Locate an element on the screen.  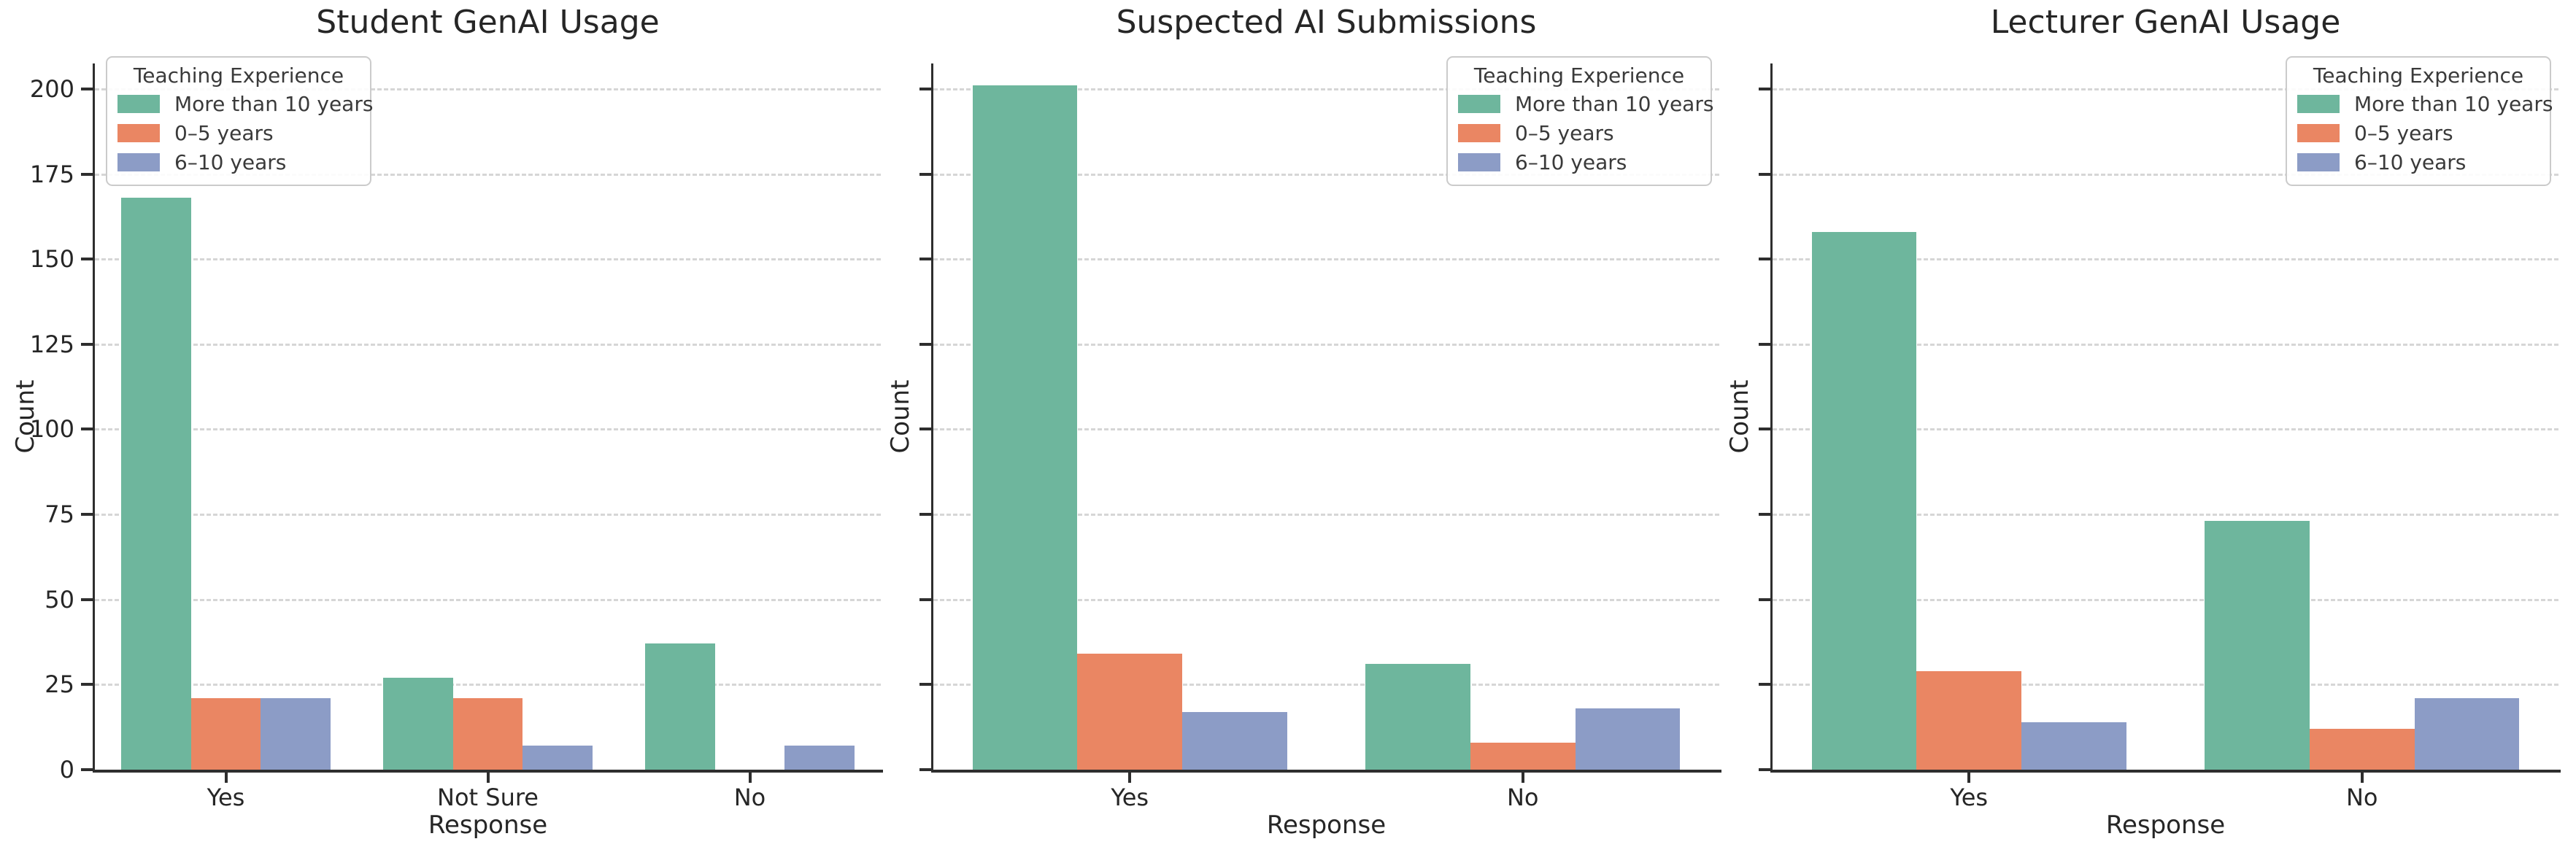
y-tick-label-25: 25 is located at coordinates (60, 684).